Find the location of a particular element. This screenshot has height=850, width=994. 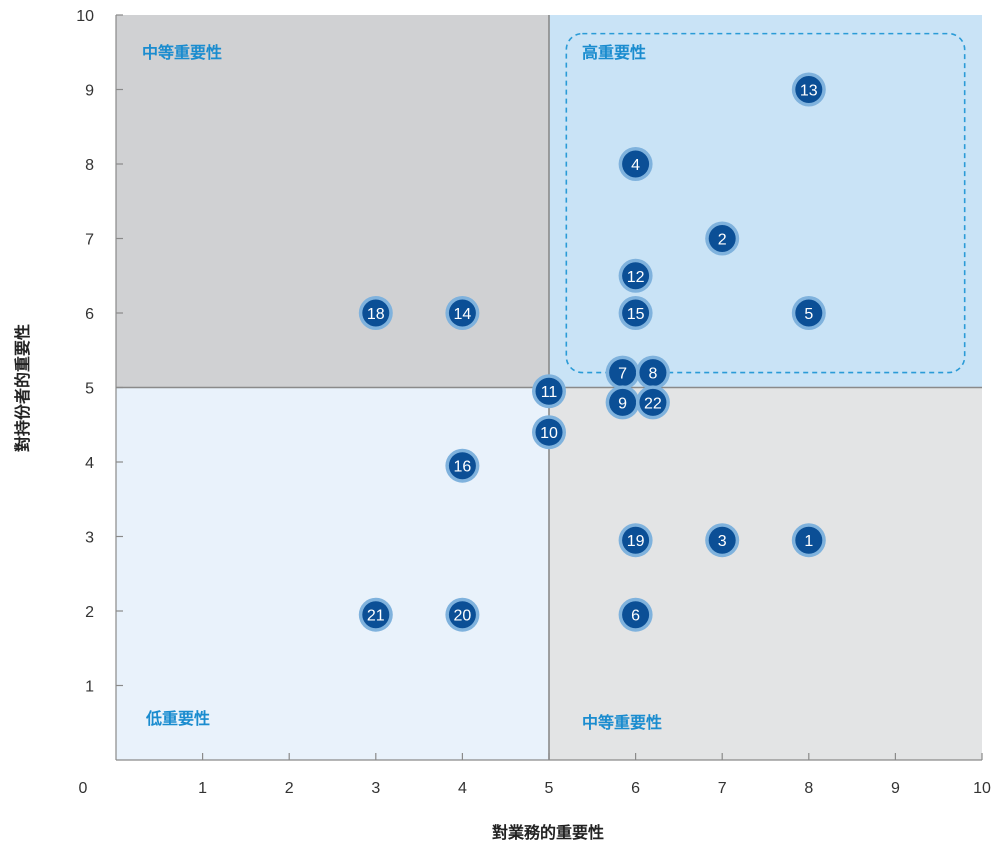

data-point-21: 21 is located at coordinates (375, 614).